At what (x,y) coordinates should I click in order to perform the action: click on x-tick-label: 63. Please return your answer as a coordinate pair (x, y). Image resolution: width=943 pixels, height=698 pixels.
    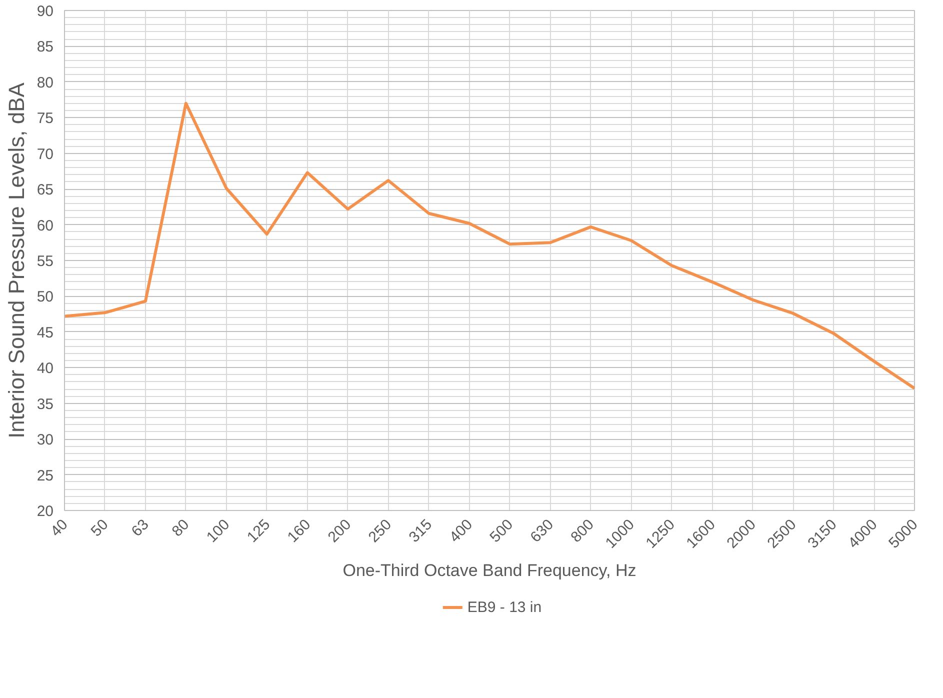
    Looking at the image, I should click on (140, 528).